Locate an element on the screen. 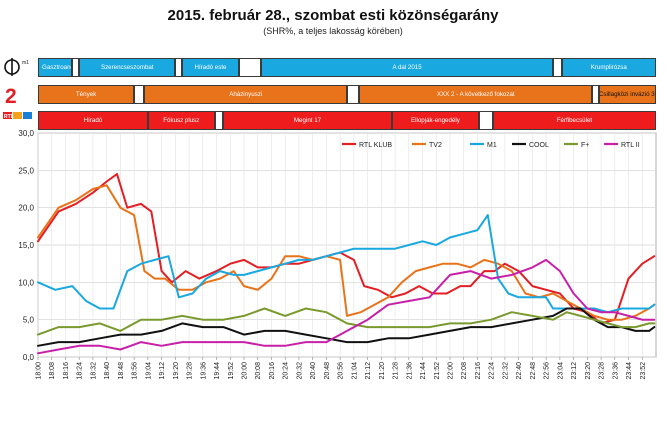 Image resolution: width=666 pixels, height=429 pixels. series-line-cool is located at coordinates (346, 327).